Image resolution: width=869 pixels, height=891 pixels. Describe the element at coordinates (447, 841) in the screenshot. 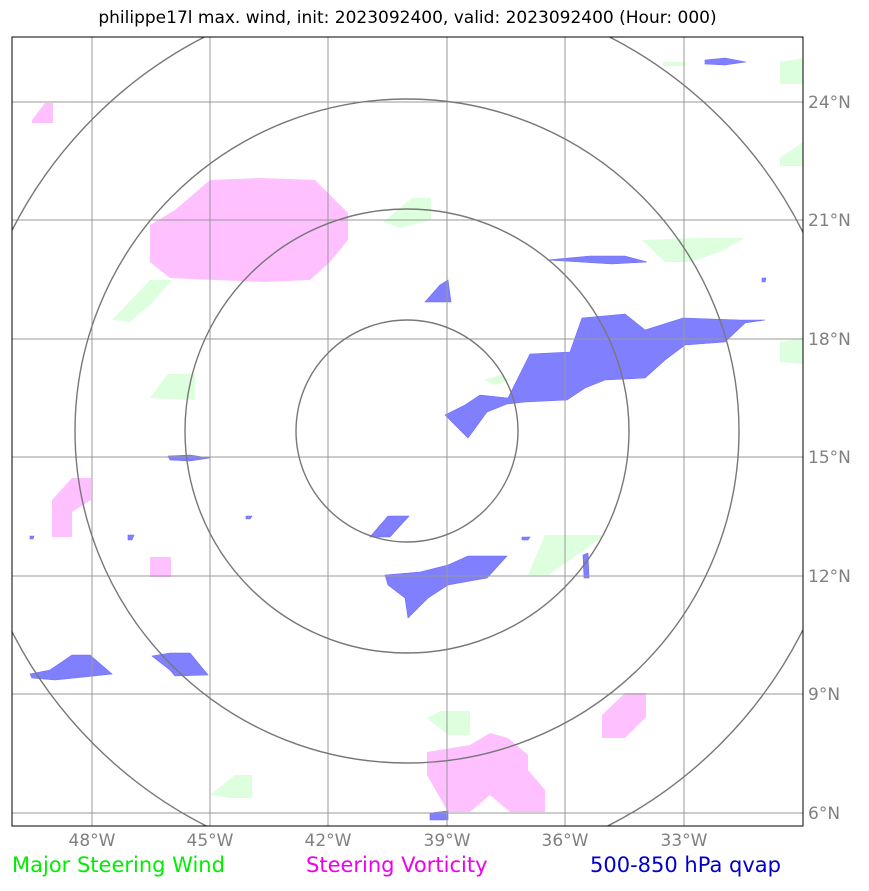

I see `lon-tick-label: 39°W` at that location.